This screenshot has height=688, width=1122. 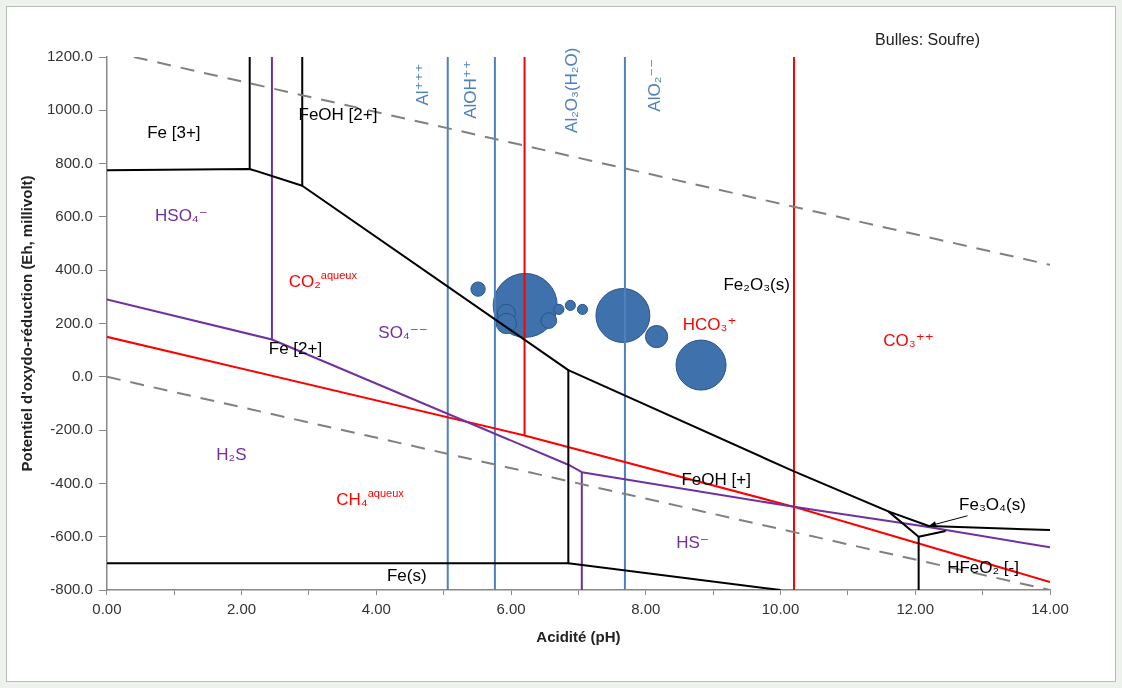 What do you see at coordinates (915, 609) in the screenshot?
I see `x-tick-label: 12.00` at bounding box center [915, 609].